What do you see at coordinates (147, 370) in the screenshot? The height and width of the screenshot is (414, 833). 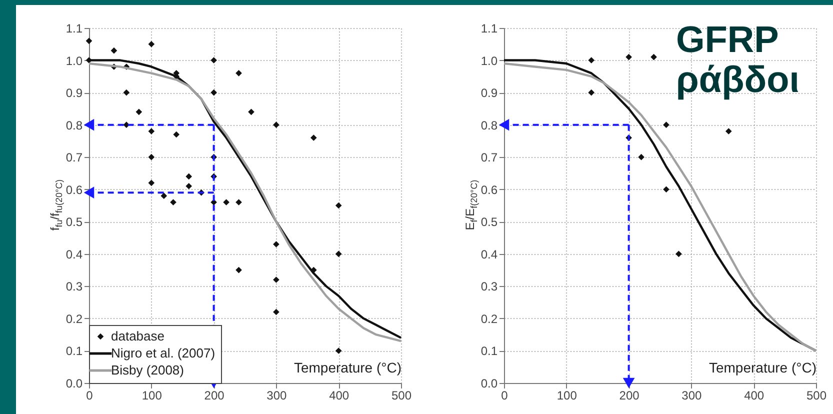 I see `legend-label: Bisby (2008)` at bounding box center [147, 370].